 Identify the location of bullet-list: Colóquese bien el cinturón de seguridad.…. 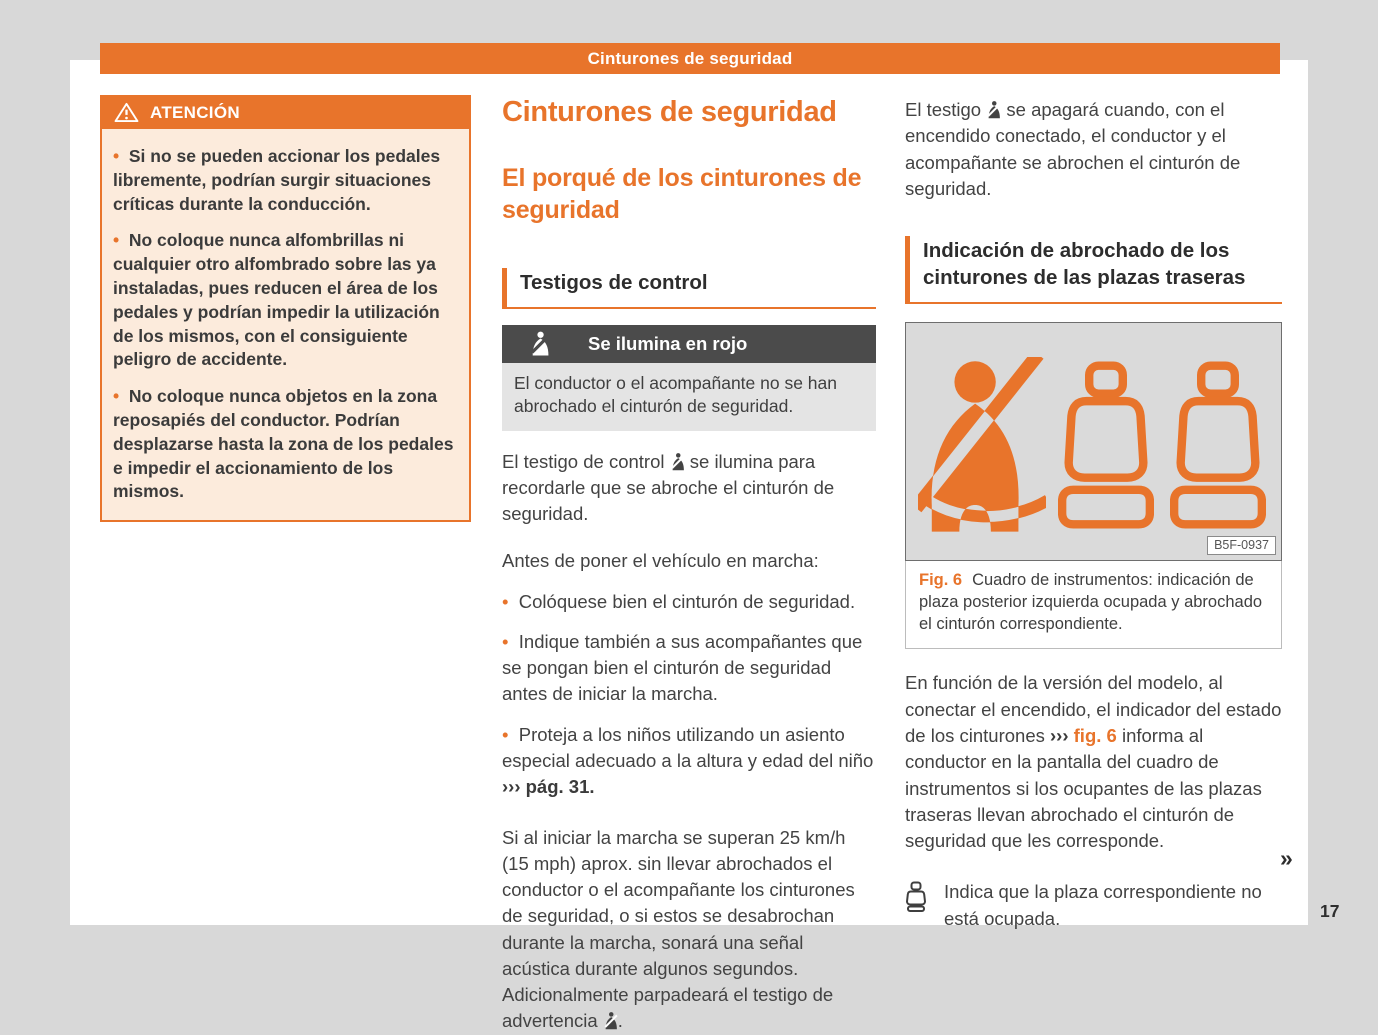
(689, 695).